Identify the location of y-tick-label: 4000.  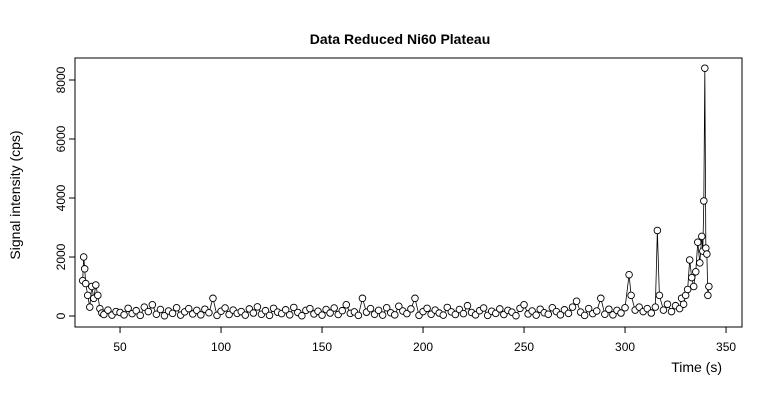
(61, 197).